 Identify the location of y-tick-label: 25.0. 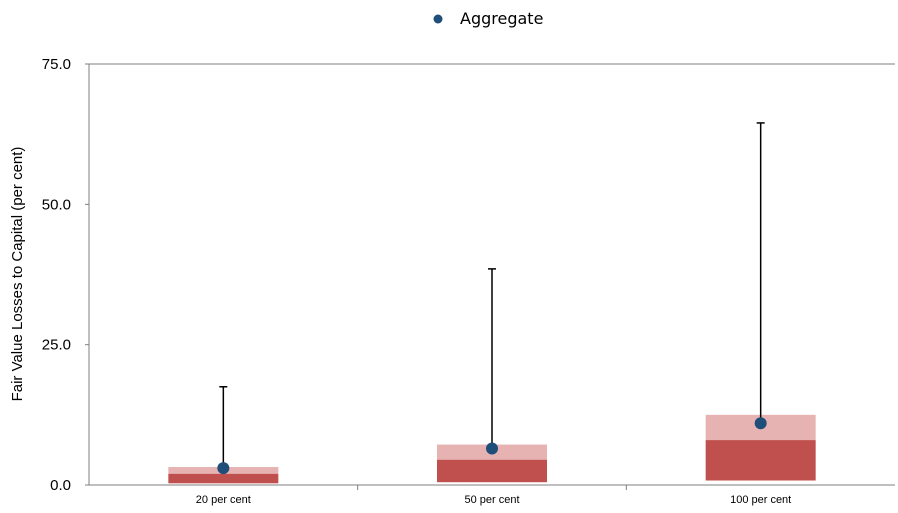
(56, 345).